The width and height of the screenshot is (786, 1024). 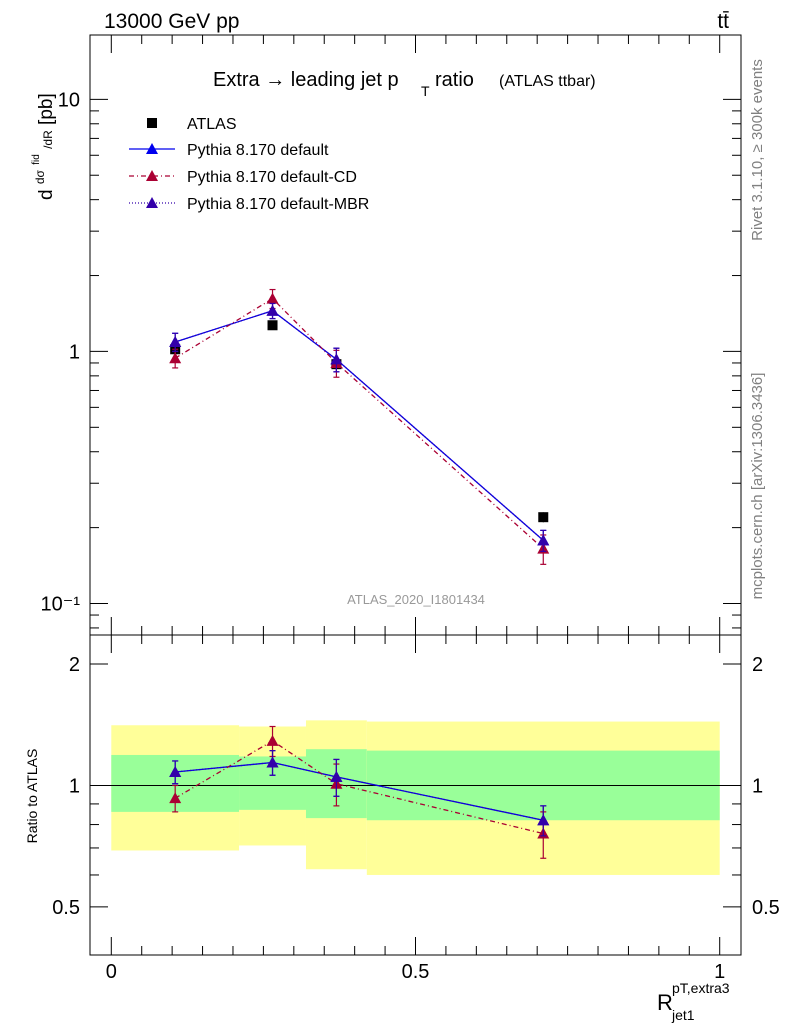 What do you see at coordinates (454, 80) in the screenshot?
I see `title-tail: ratio` at bounding box center [454, 80].